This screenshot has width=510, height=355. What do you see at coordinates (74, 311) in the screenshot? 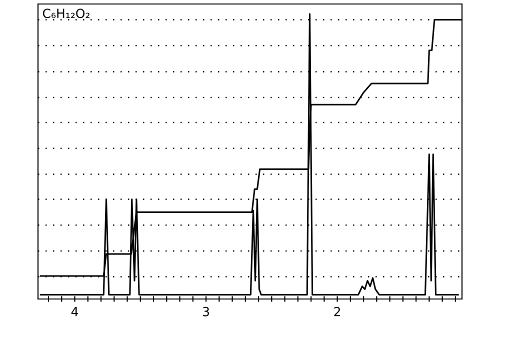
I see `x-tick-label: 4` at bounding box center [74, 311].